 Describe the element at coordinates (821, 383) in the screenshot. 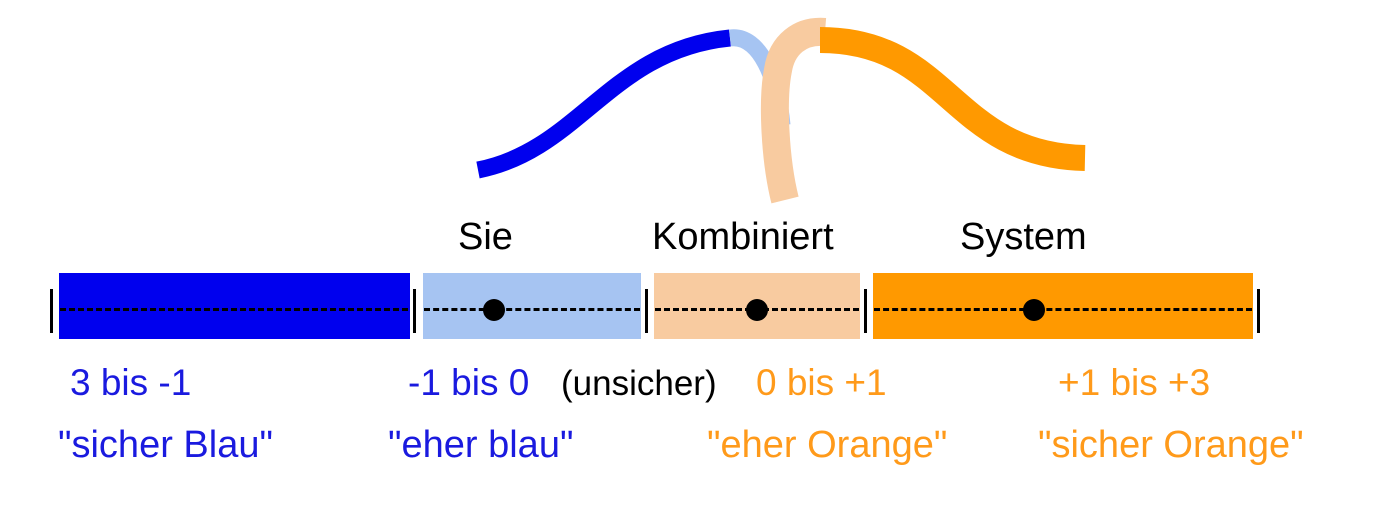

I see `range-rather-orange: 0 bis +1` at that location.